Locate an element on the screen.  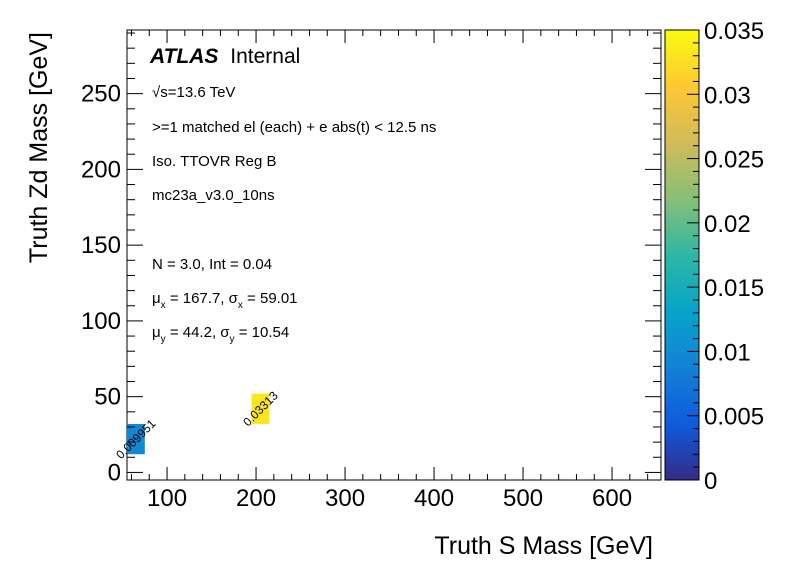
sqrt-s-label: √s=13.6 TeV is located at coordinates (193, 92).